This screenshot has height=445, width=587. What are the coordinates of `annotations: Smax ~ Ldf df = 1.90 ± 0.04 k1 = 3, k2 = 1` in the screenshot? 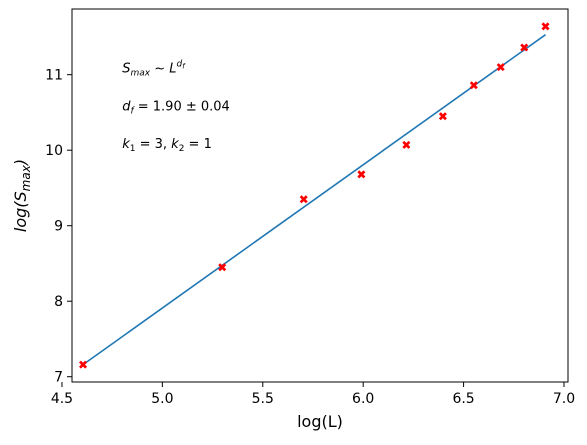 It's located at (176, 107).